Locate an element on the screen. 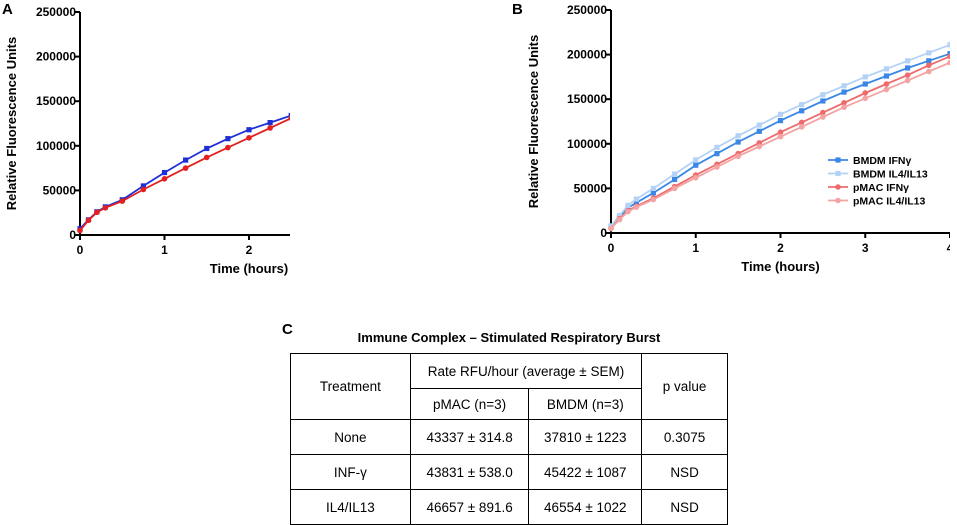 The height and width of the screenshot is (525, 957). panel-letter-a: A is located at coordinates (7, 9).